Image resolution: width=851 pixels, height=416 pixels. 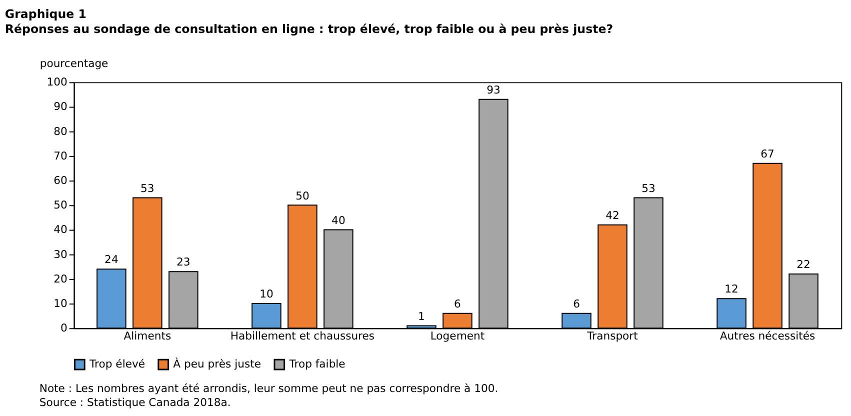 I want to click on data-label: 67, so click(x=767, y=153).